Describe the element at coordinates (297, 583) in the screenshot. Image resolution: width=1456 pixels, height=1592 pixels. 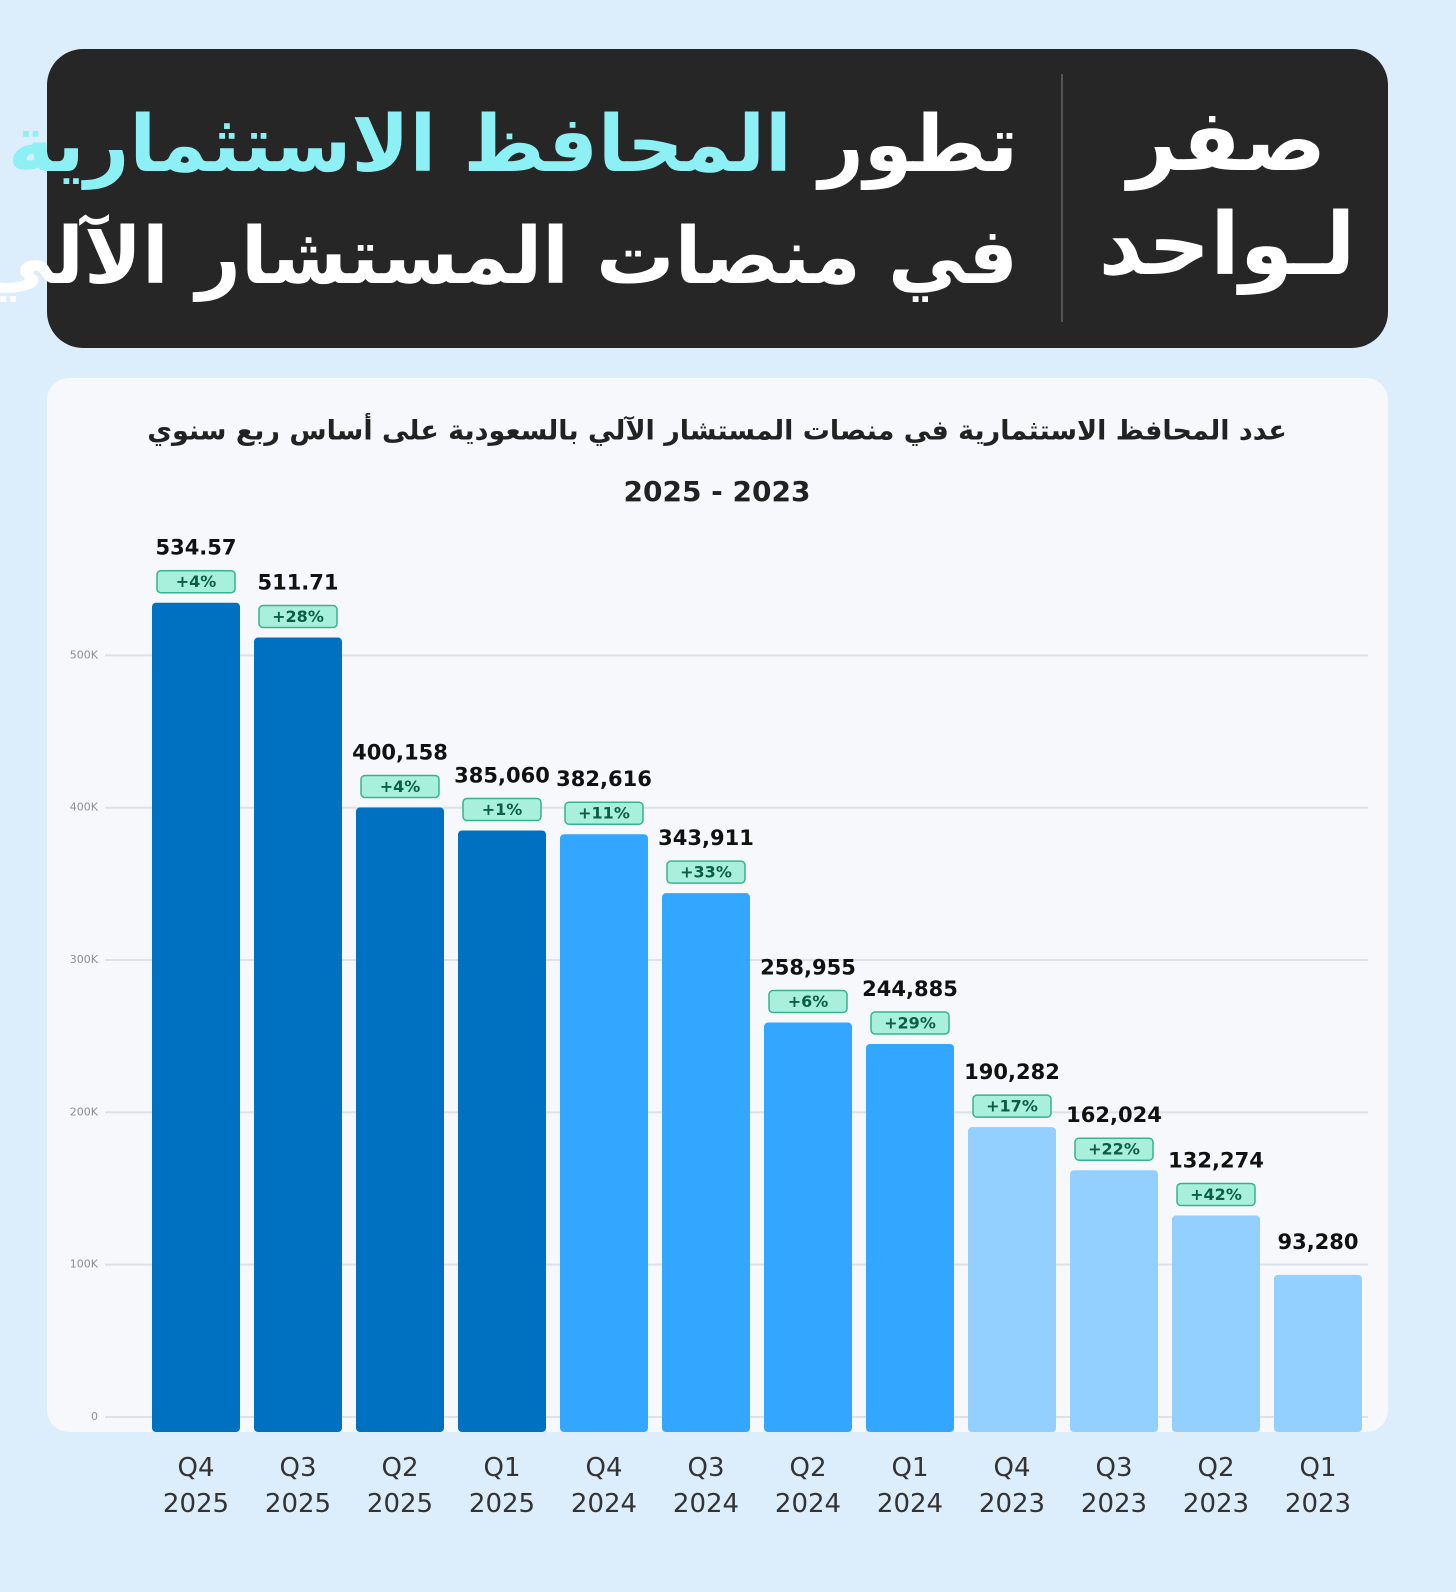
I see `value-label: 511.71` at that location.